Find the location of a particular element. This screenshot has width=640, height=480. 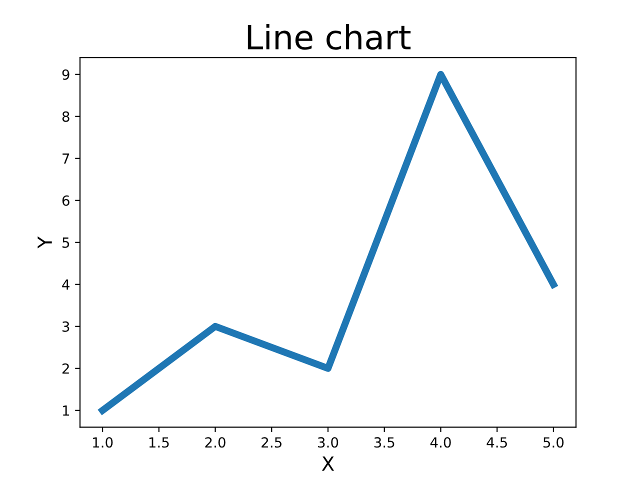

x-tick-label: 1.5 is located at coordinates (159, 442).